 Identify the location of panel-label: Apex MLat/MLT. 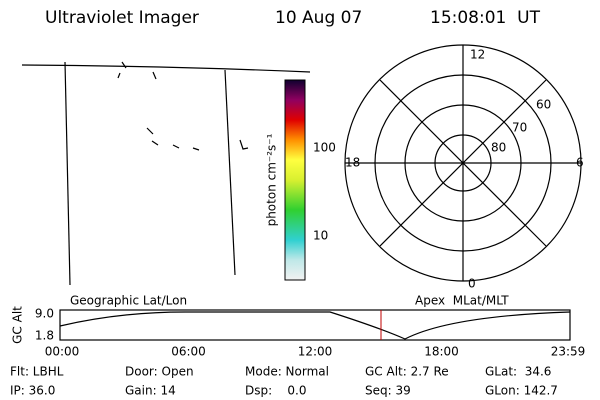
(462, 301).